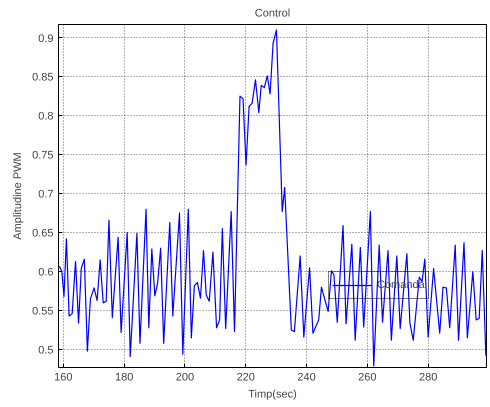  Describe the element at coordinates (272, 14) in the screenshot. I see `chart-title: Control` at that location.